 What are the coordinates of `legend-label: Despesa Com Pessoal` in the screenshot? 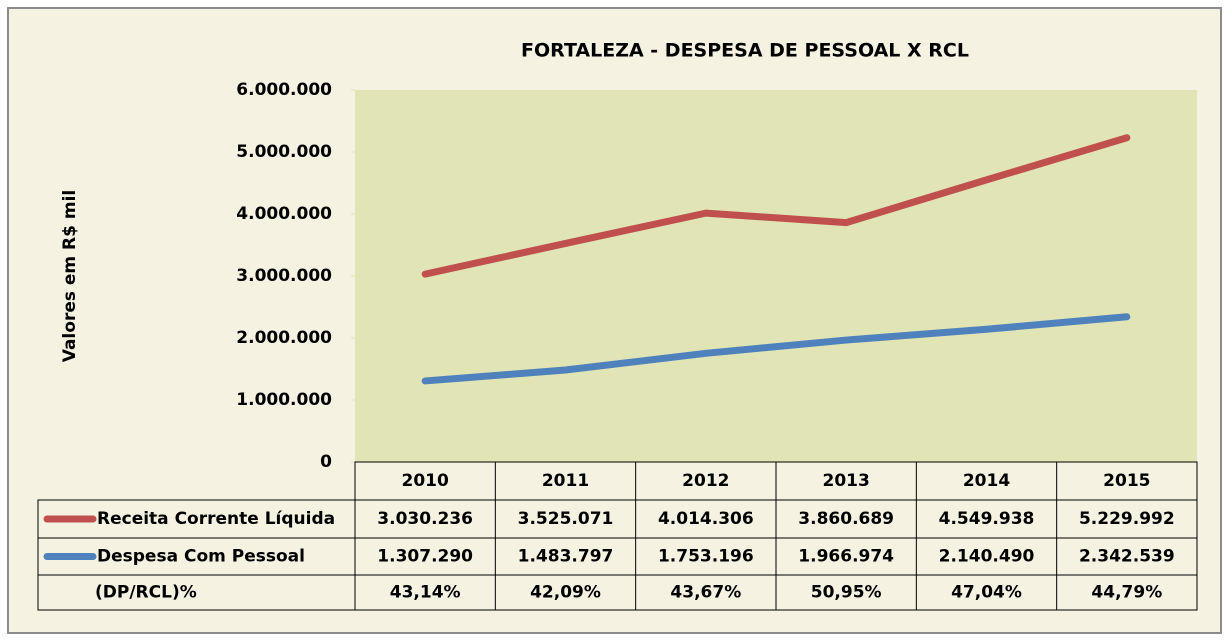 It's located at (201, 557).